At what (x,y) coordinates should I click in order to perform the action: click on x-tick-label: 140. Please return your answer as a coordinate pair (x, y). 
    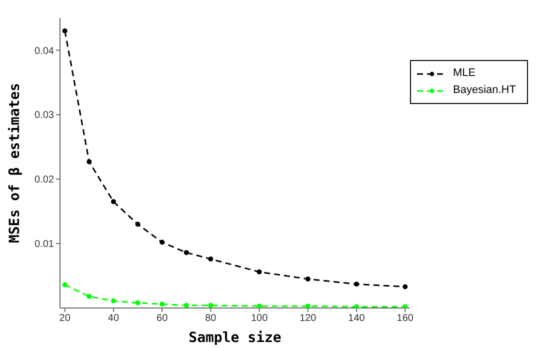
    Looking at the image, I should click on (357, 318).